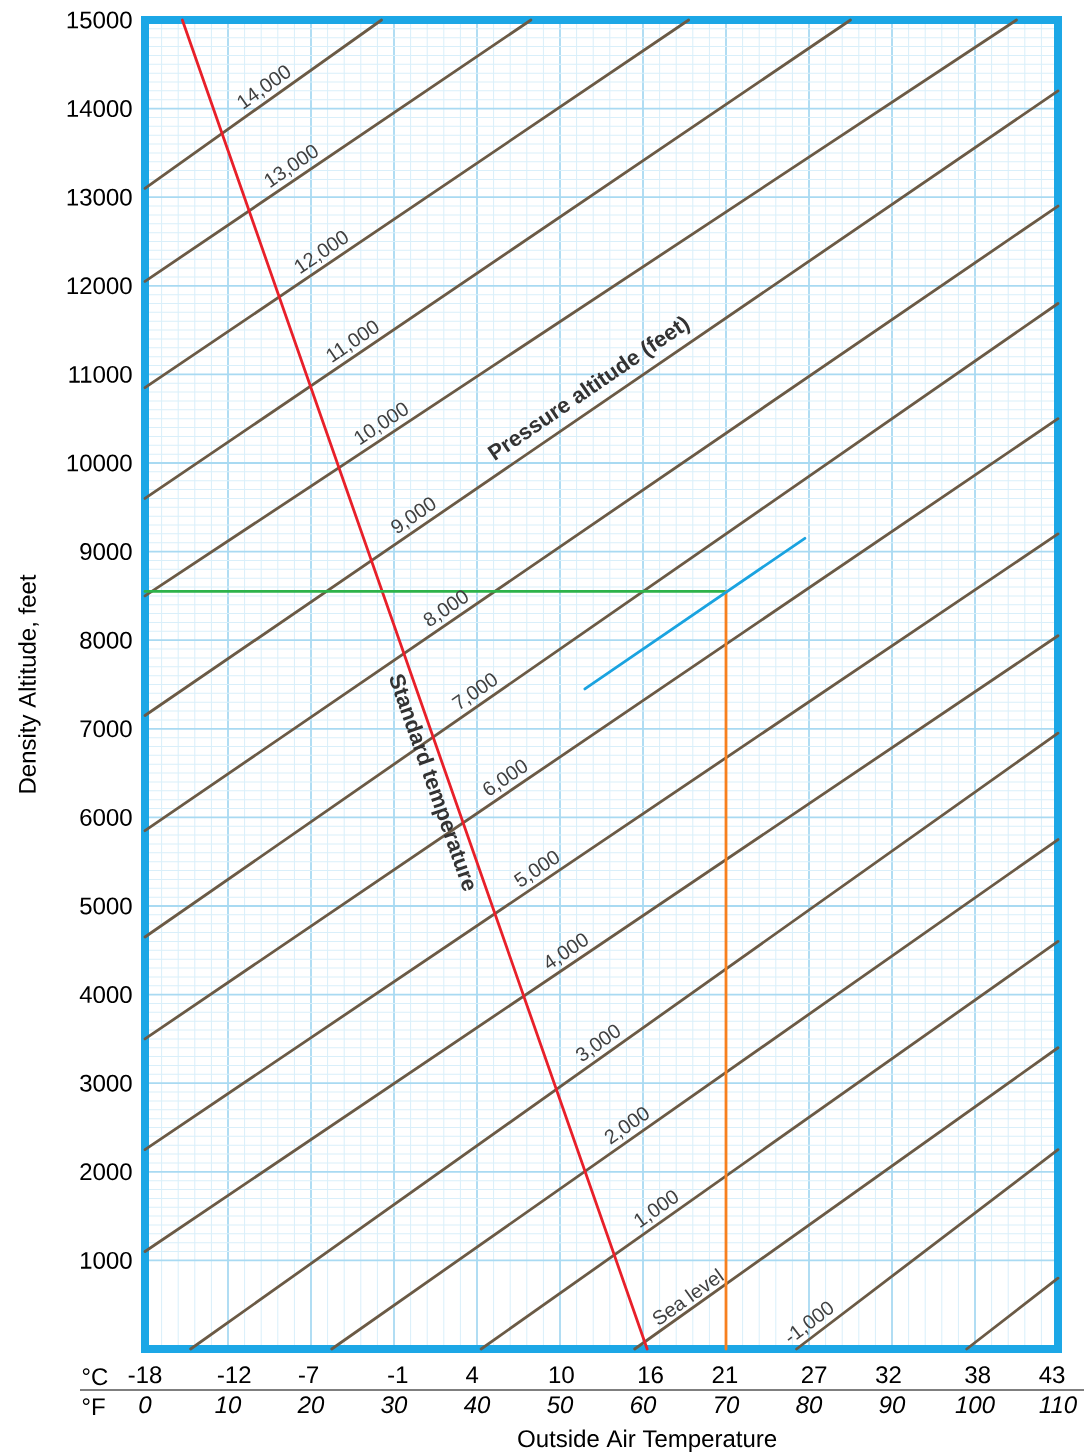 The image size is (1088, 1455). What do you see at coordinates (106, 906) in the screenshot?
I see `y-tick-label: 5000` at bounding box center [106, 906].